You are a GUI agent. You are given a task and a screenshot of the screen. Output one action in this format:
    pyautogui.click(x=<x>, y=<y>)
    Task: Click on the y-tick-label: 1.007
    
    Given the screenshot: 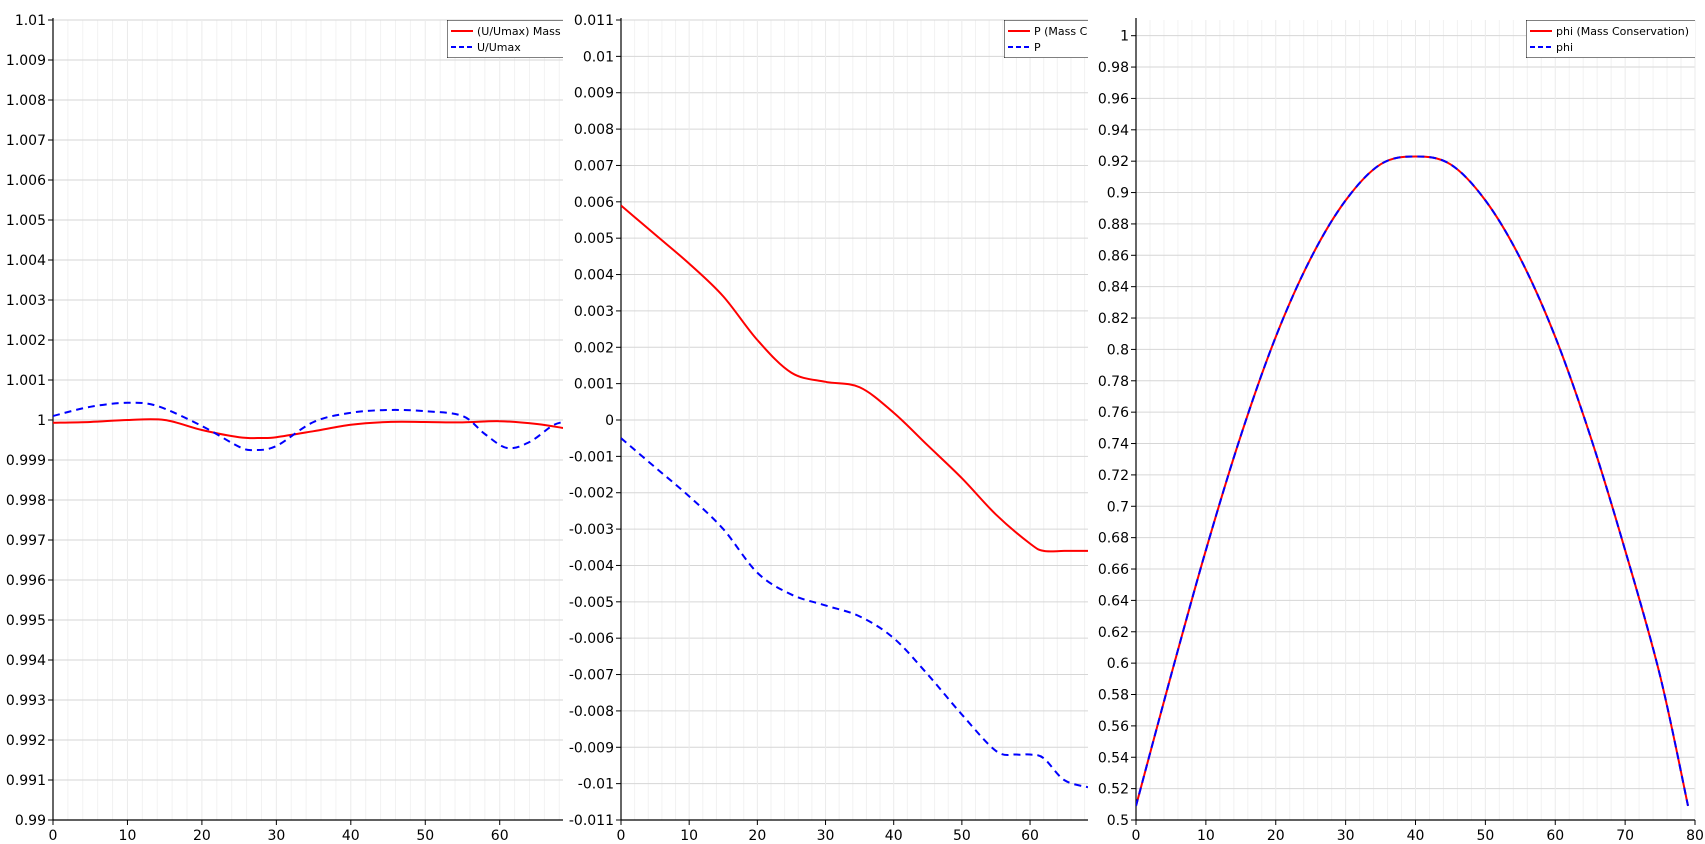 What is the action you would take?
    pyautogui.click(x=26, y=141)
    